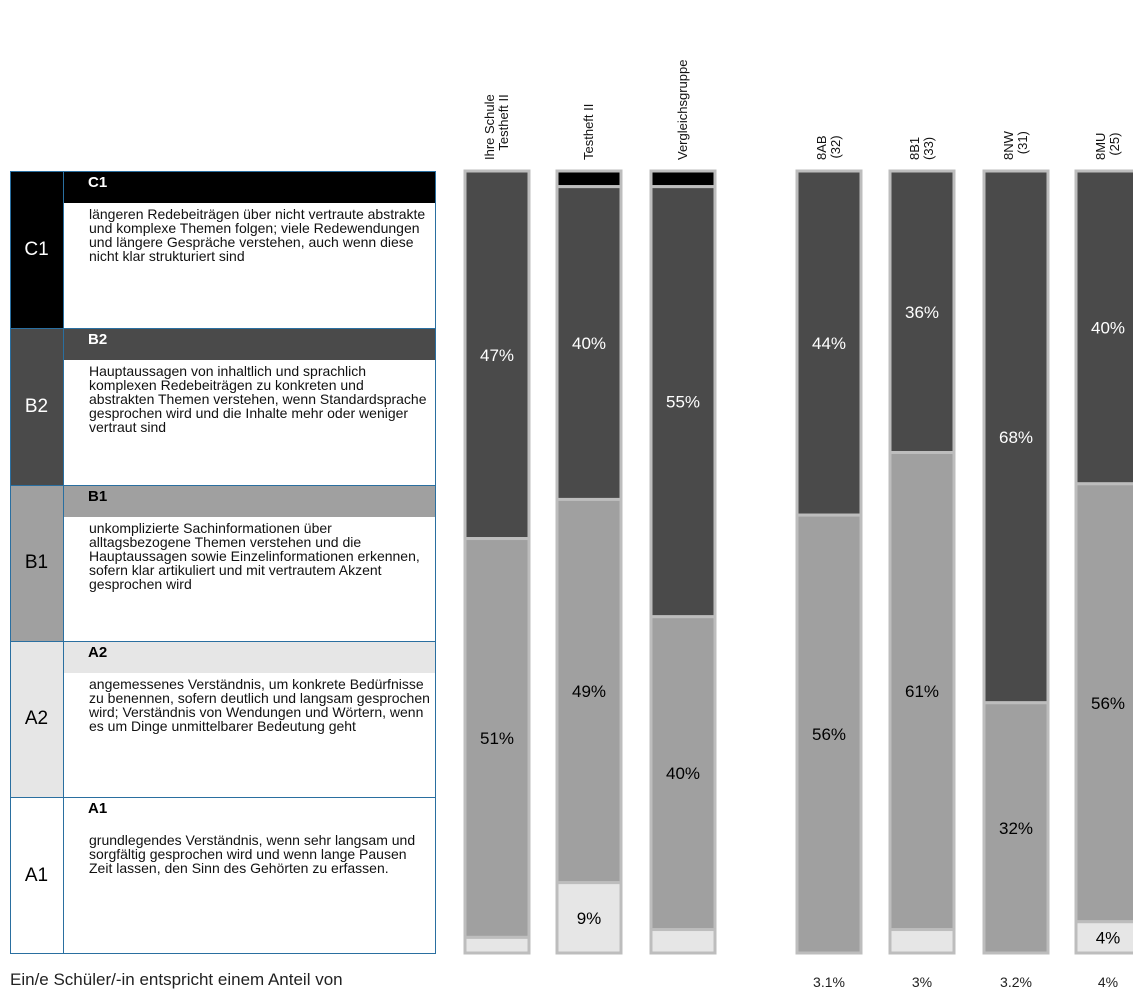 This screenshot has width=1133, height=991. What do you see at coordinates (1016, 437) in the screenshot?
I see `bar-value-label: 68%` at bounding box center [1016, 437].